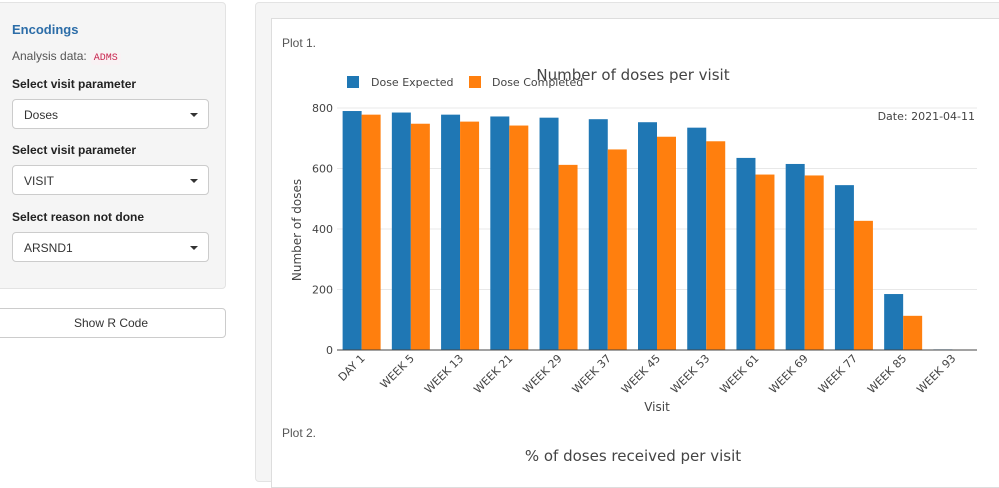  Describe the element at coordinates (74, 150) in the screenshot. I see `visit-variable-label: Select visit parameter` at that location.